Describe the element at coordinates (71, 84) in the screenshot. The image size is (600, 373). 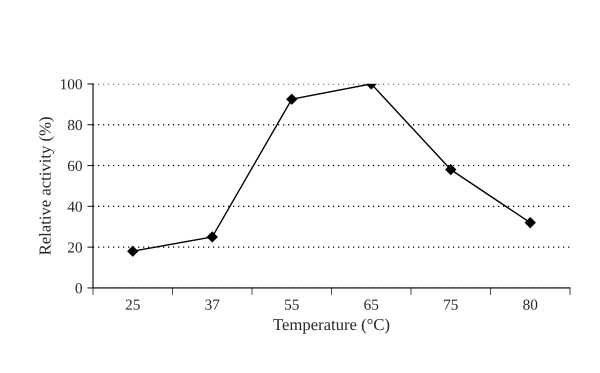
I see `y-tick-label: 100` at that location.